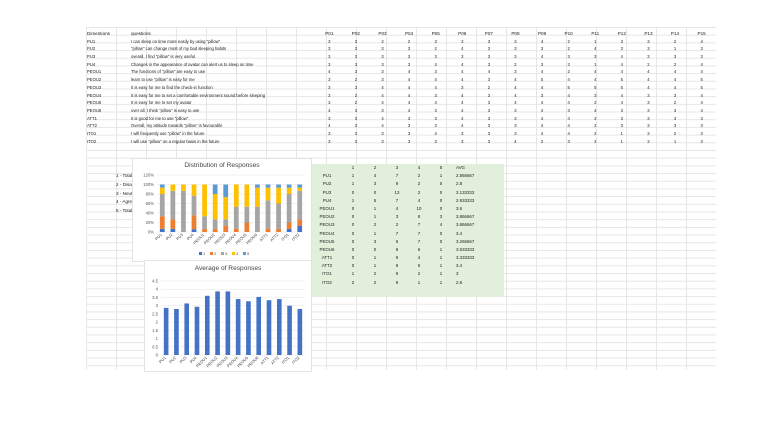 The width and height of the screenshot is (771, 424). Describe the element at coordinates (465, 225) in the screenshot. I see `summary-value-cell: 3.866667` at that location.